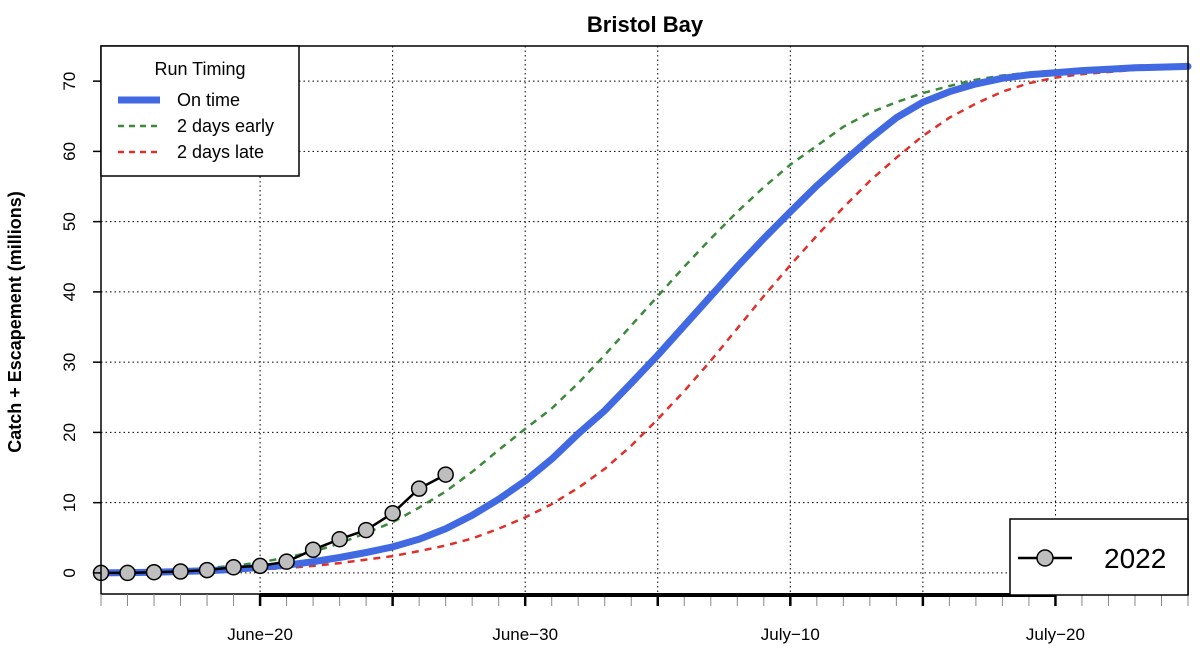 The height and width of the screenshot is (649, 1200). I want to click on y-tick-label: 30, so click(69, 362).